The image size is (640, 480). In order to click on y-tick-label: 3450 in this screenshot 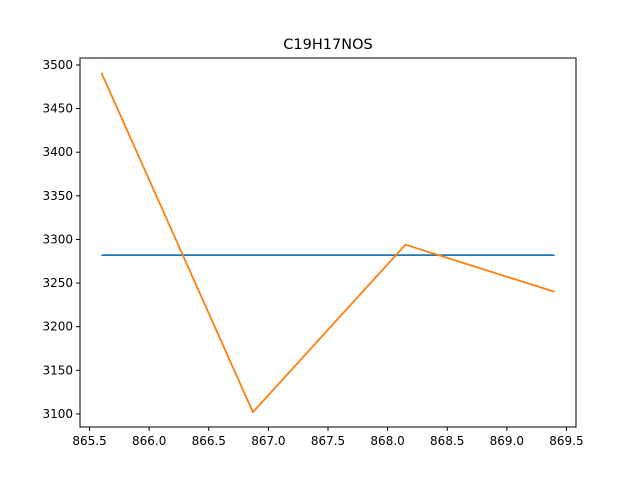, I will do `click(57, 109)`.